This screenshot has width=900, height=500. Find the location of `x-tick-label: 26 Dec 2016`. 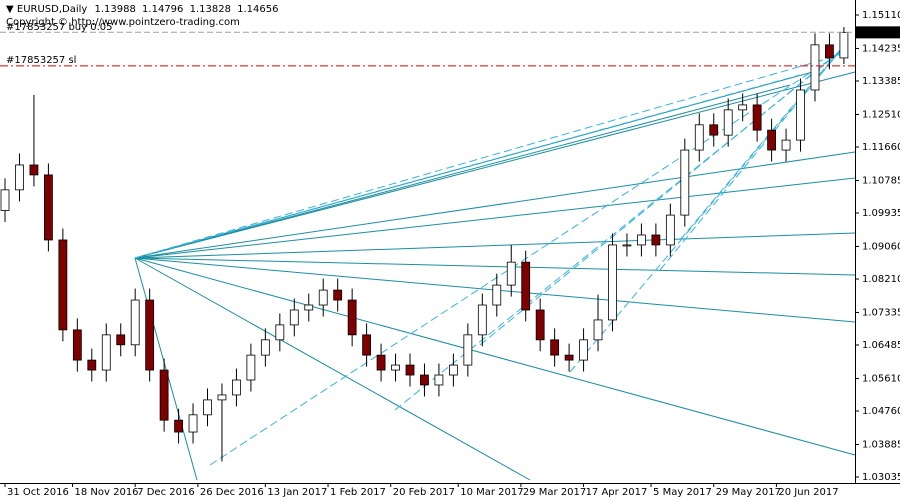

x-tick-label: 26 Dec 2016 is located at coordinates (232, 492).